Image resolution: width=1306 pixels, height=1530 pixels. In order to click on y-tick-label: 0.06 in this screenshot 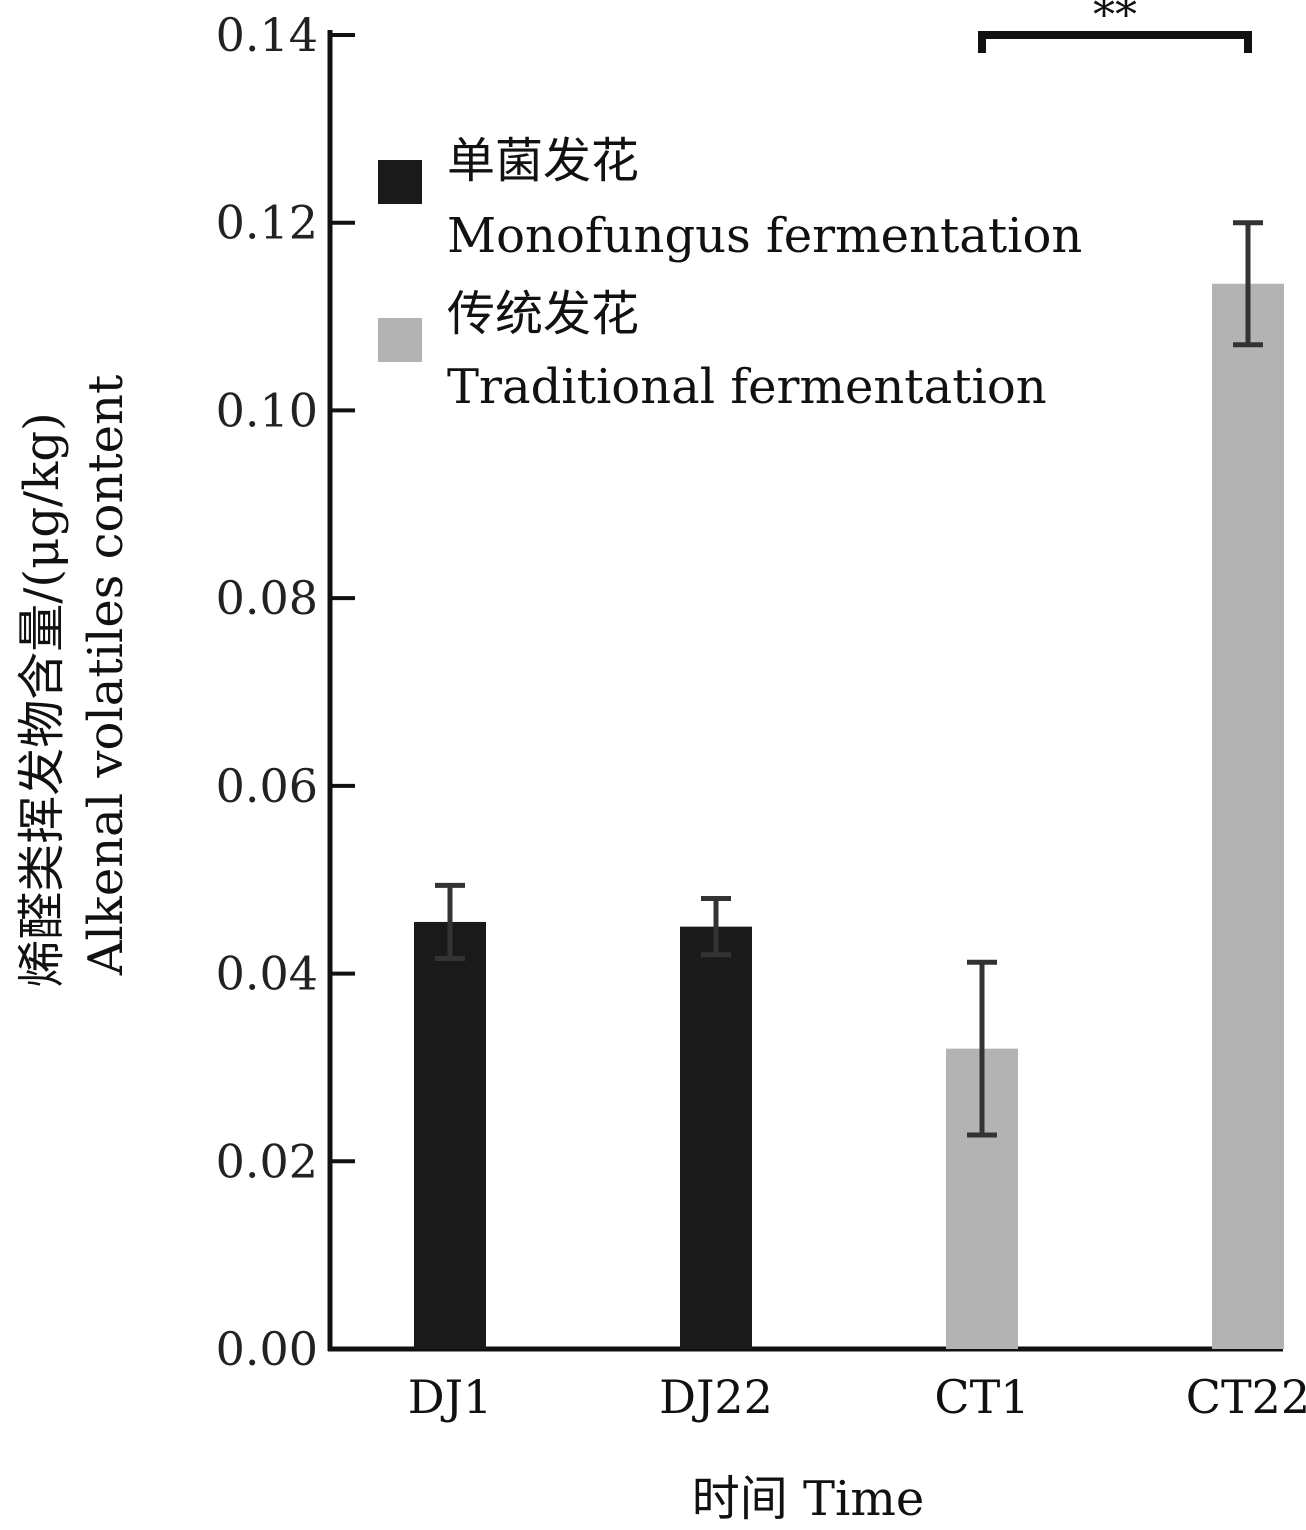, I will do `click(267, 786)`.